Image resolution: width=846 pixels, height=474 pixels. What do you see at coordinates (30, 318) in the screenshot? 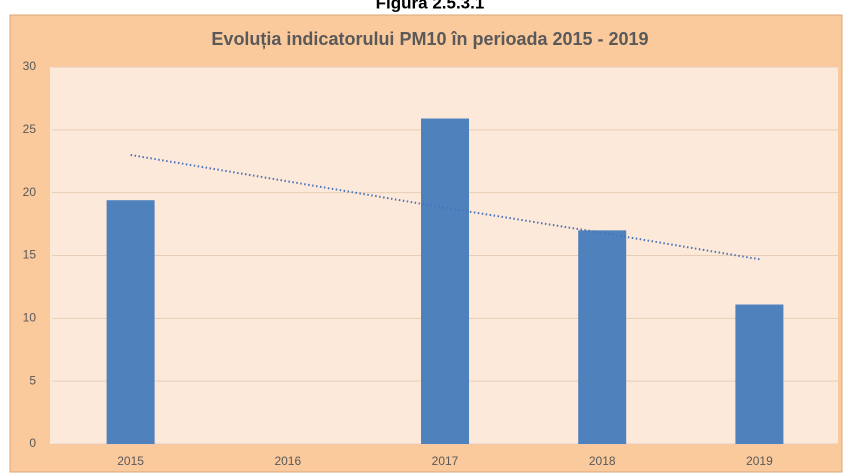
I see `y-tick-label: 10` at bounding box center [30, 318].